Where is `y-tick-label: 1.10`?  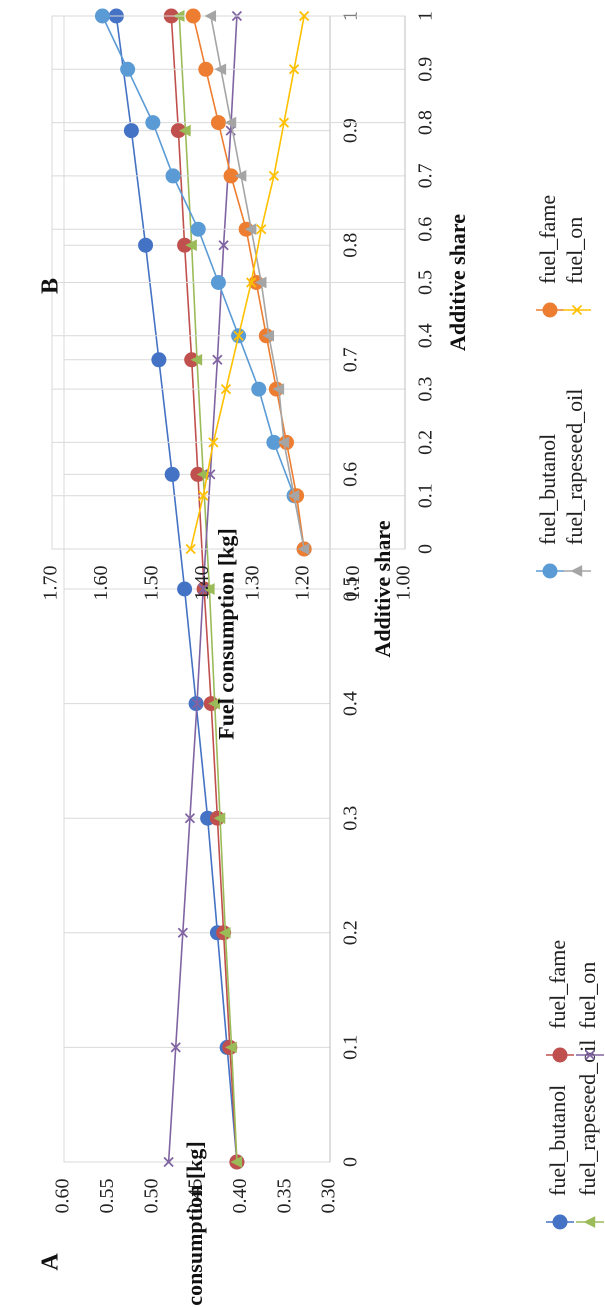
y-tick-label: 1.10 is located at coordinates (353, 583).